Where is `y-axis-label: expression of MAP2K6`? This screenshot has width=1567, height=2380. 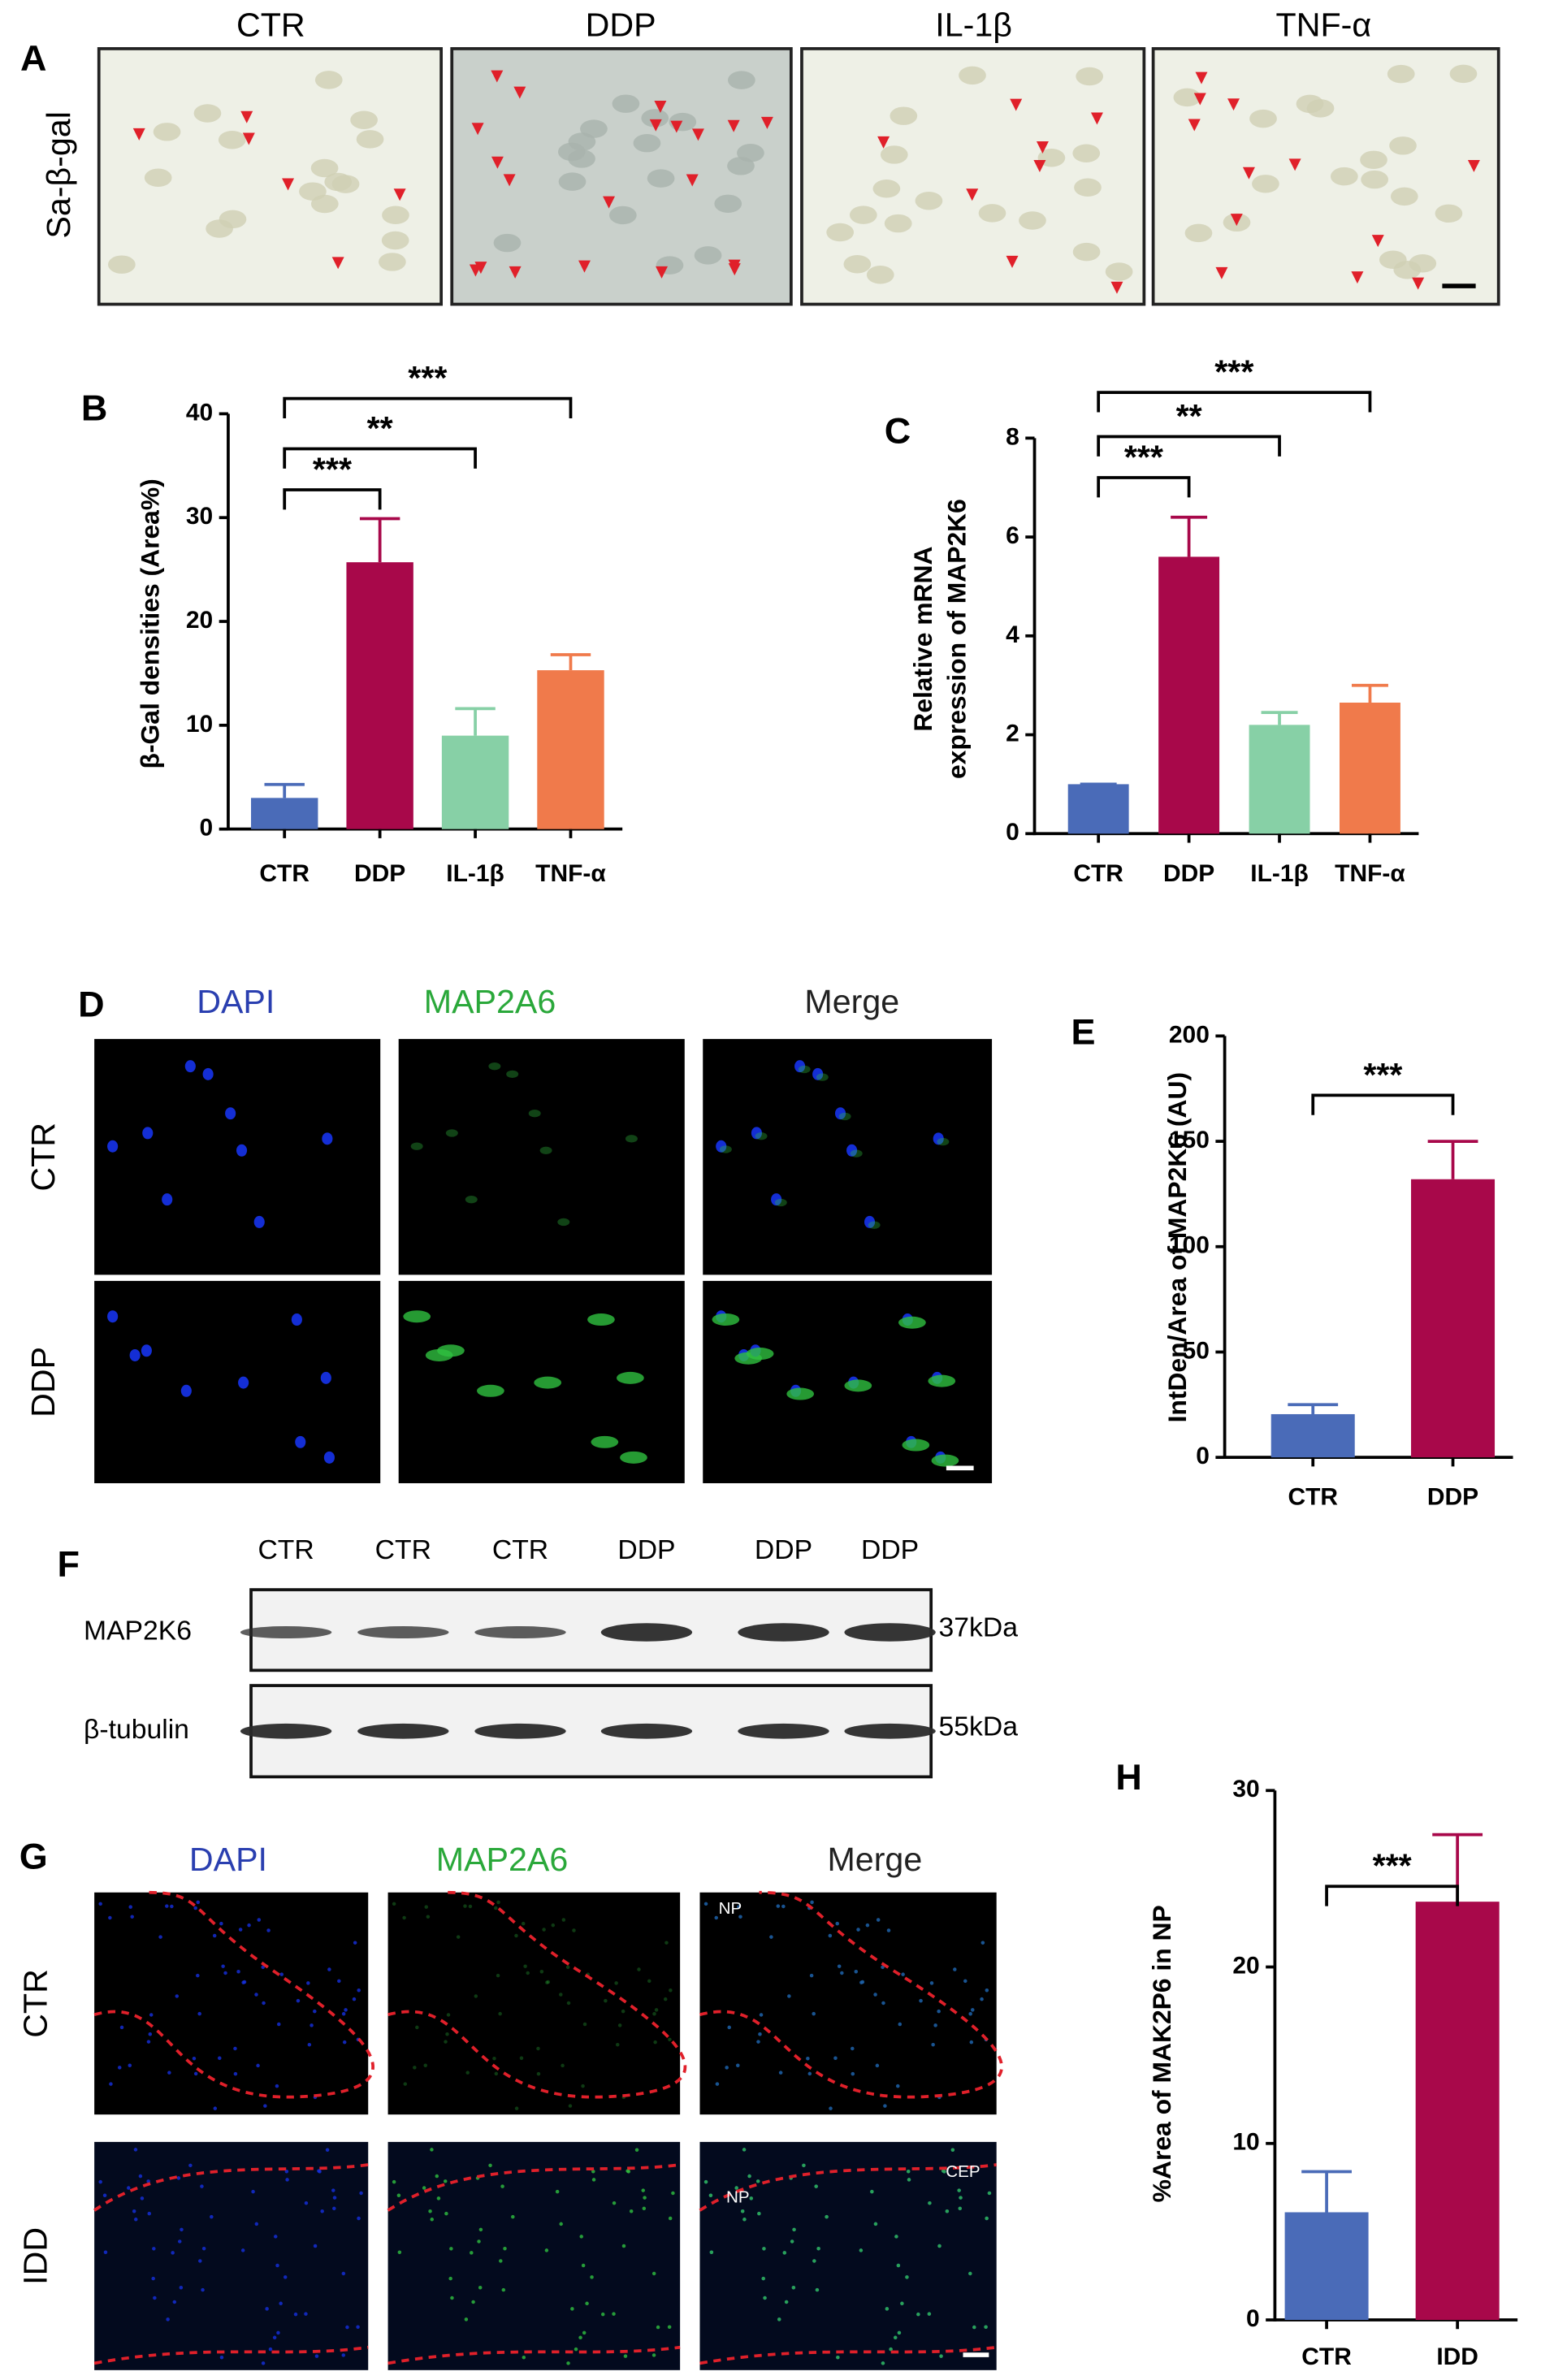 y-axis-label: expression of MAP2K6 is located at coordinates (956, 639).